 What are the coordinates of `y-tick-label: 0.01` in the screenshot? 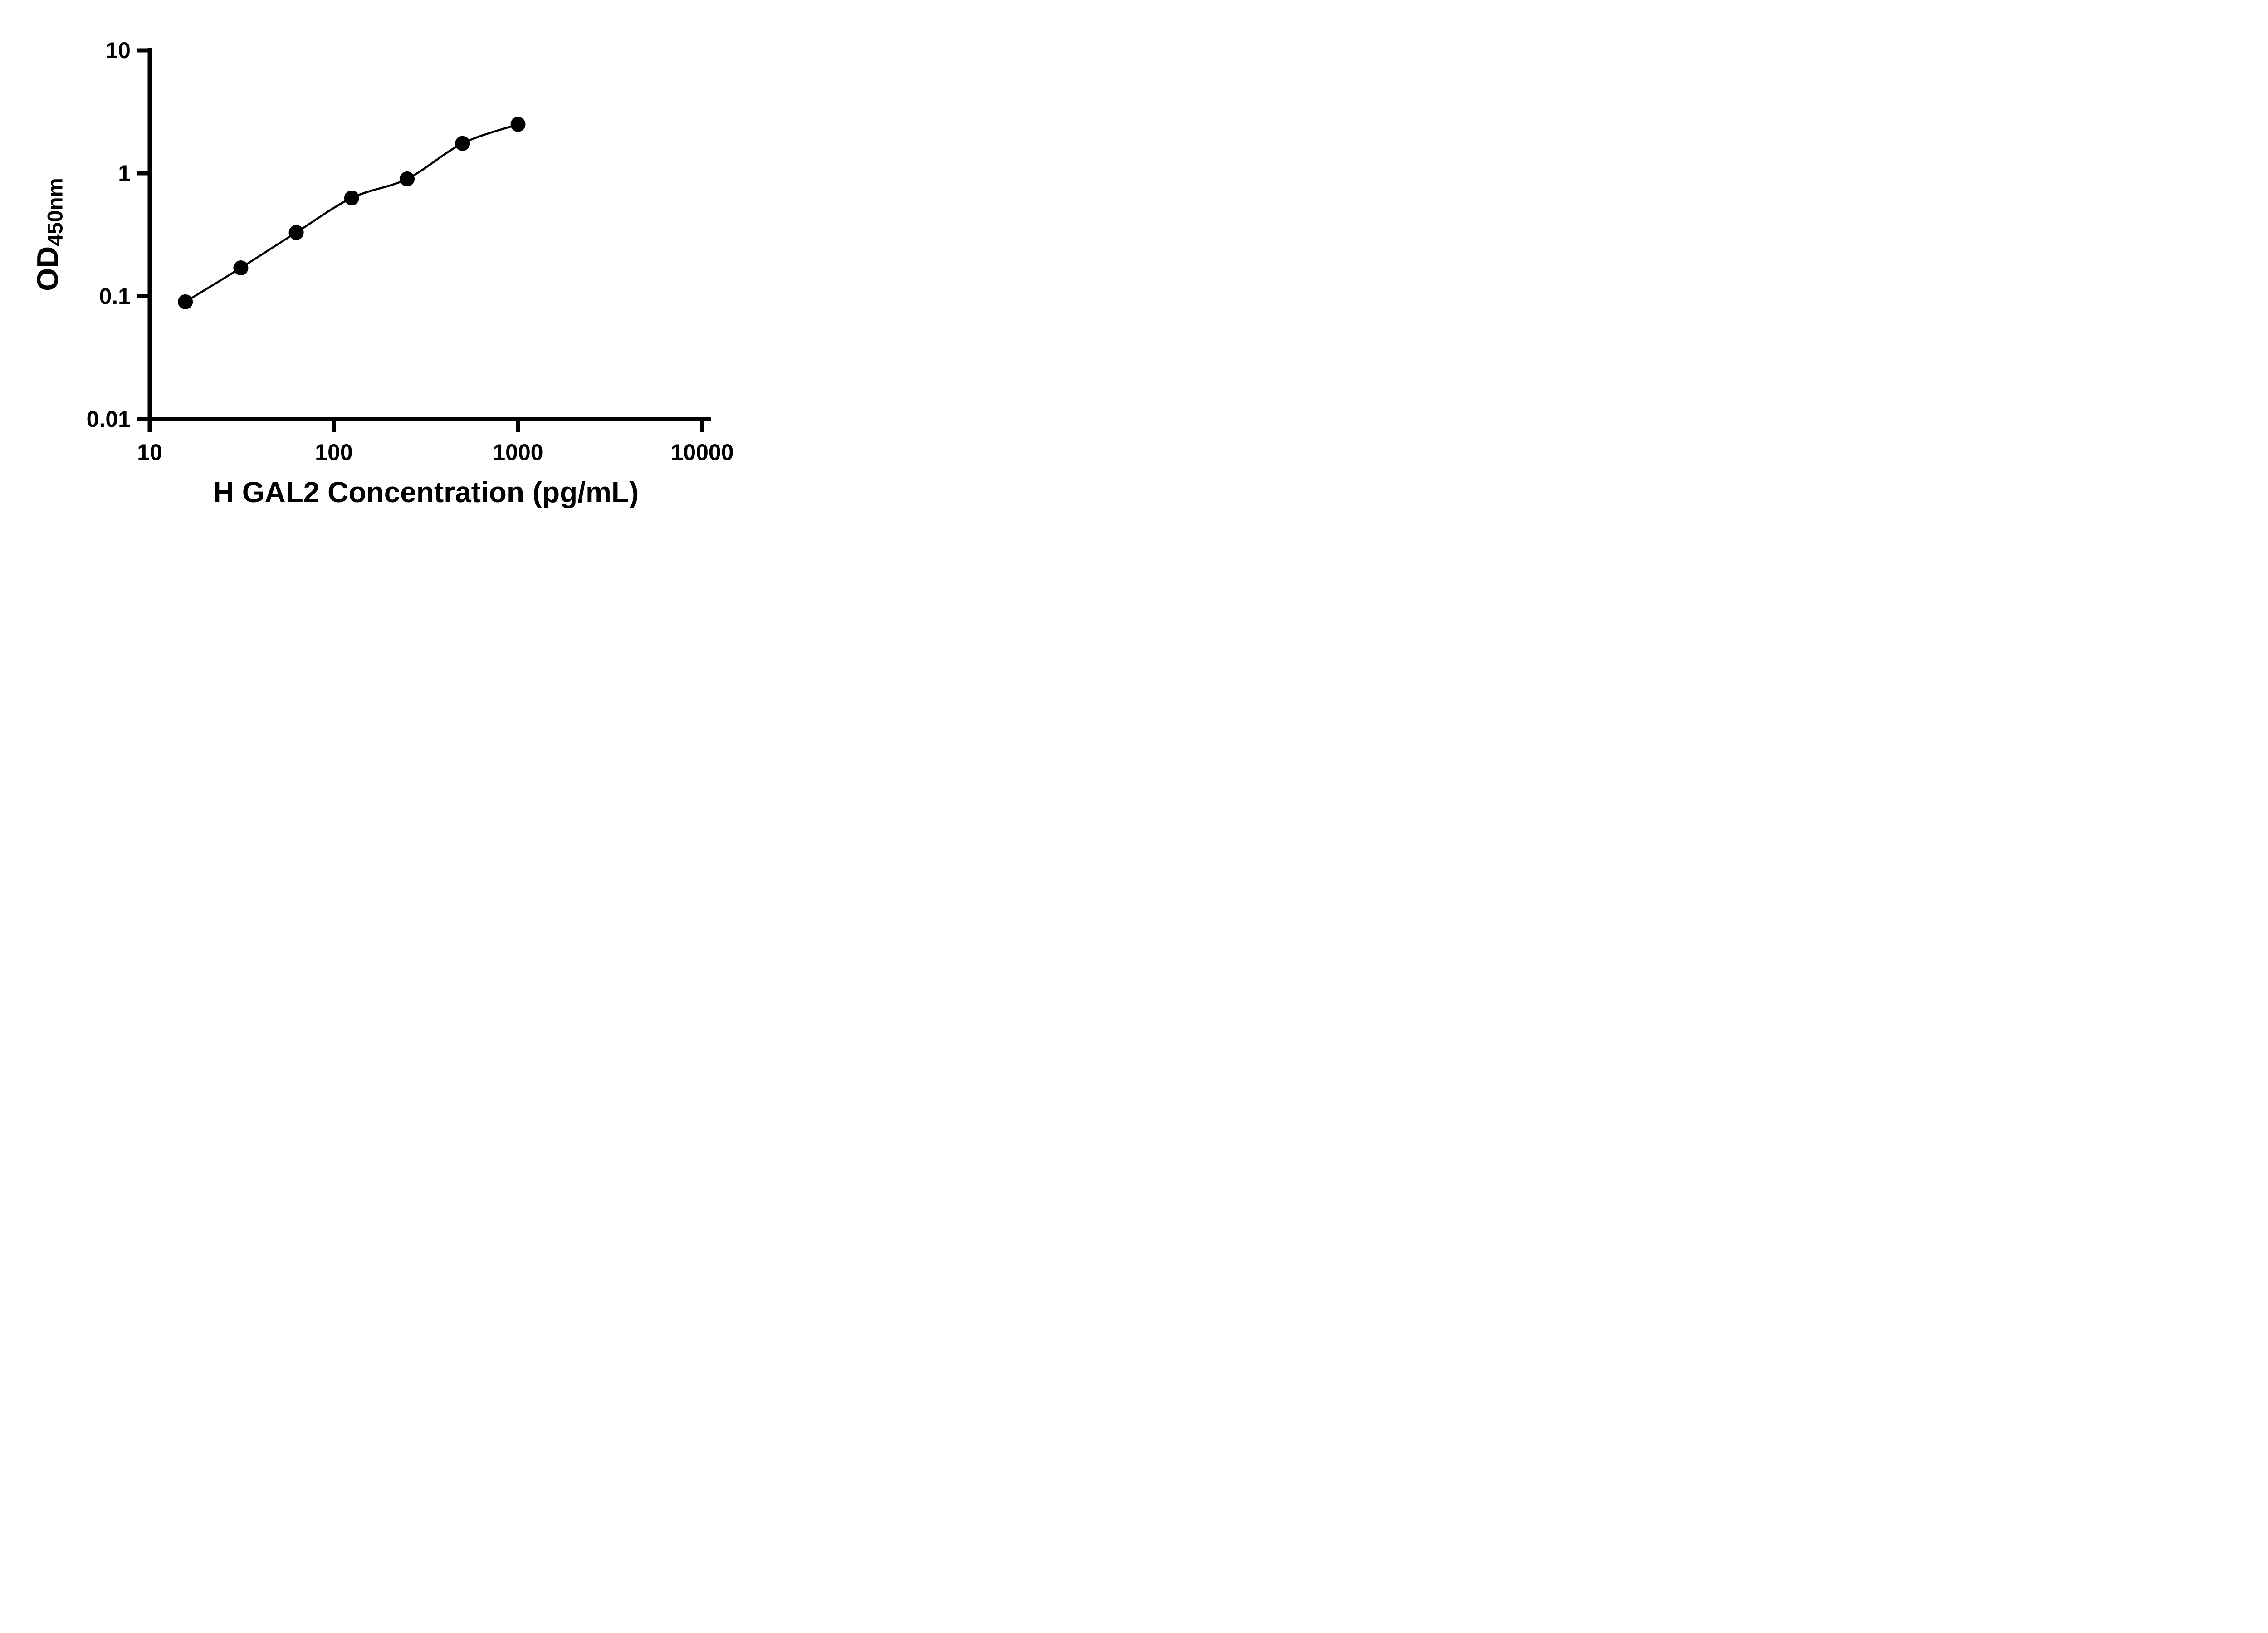 It's located at (109, 419).